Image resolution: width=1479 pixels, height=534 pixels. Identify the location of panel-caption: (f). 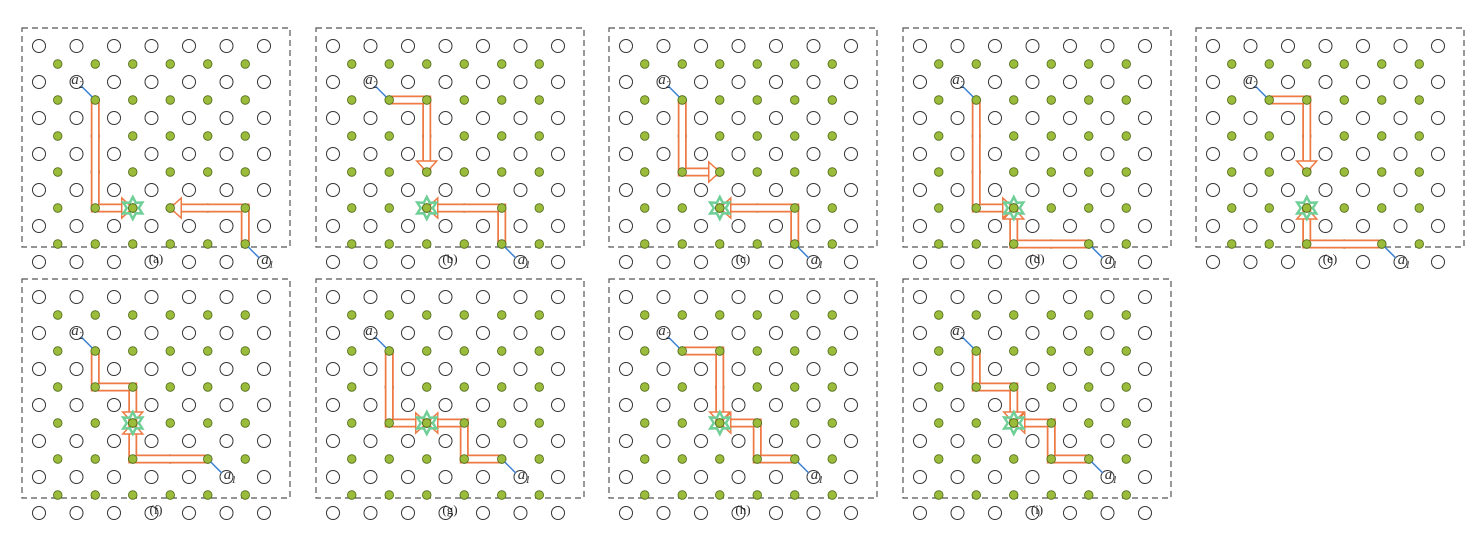
(156, 509).